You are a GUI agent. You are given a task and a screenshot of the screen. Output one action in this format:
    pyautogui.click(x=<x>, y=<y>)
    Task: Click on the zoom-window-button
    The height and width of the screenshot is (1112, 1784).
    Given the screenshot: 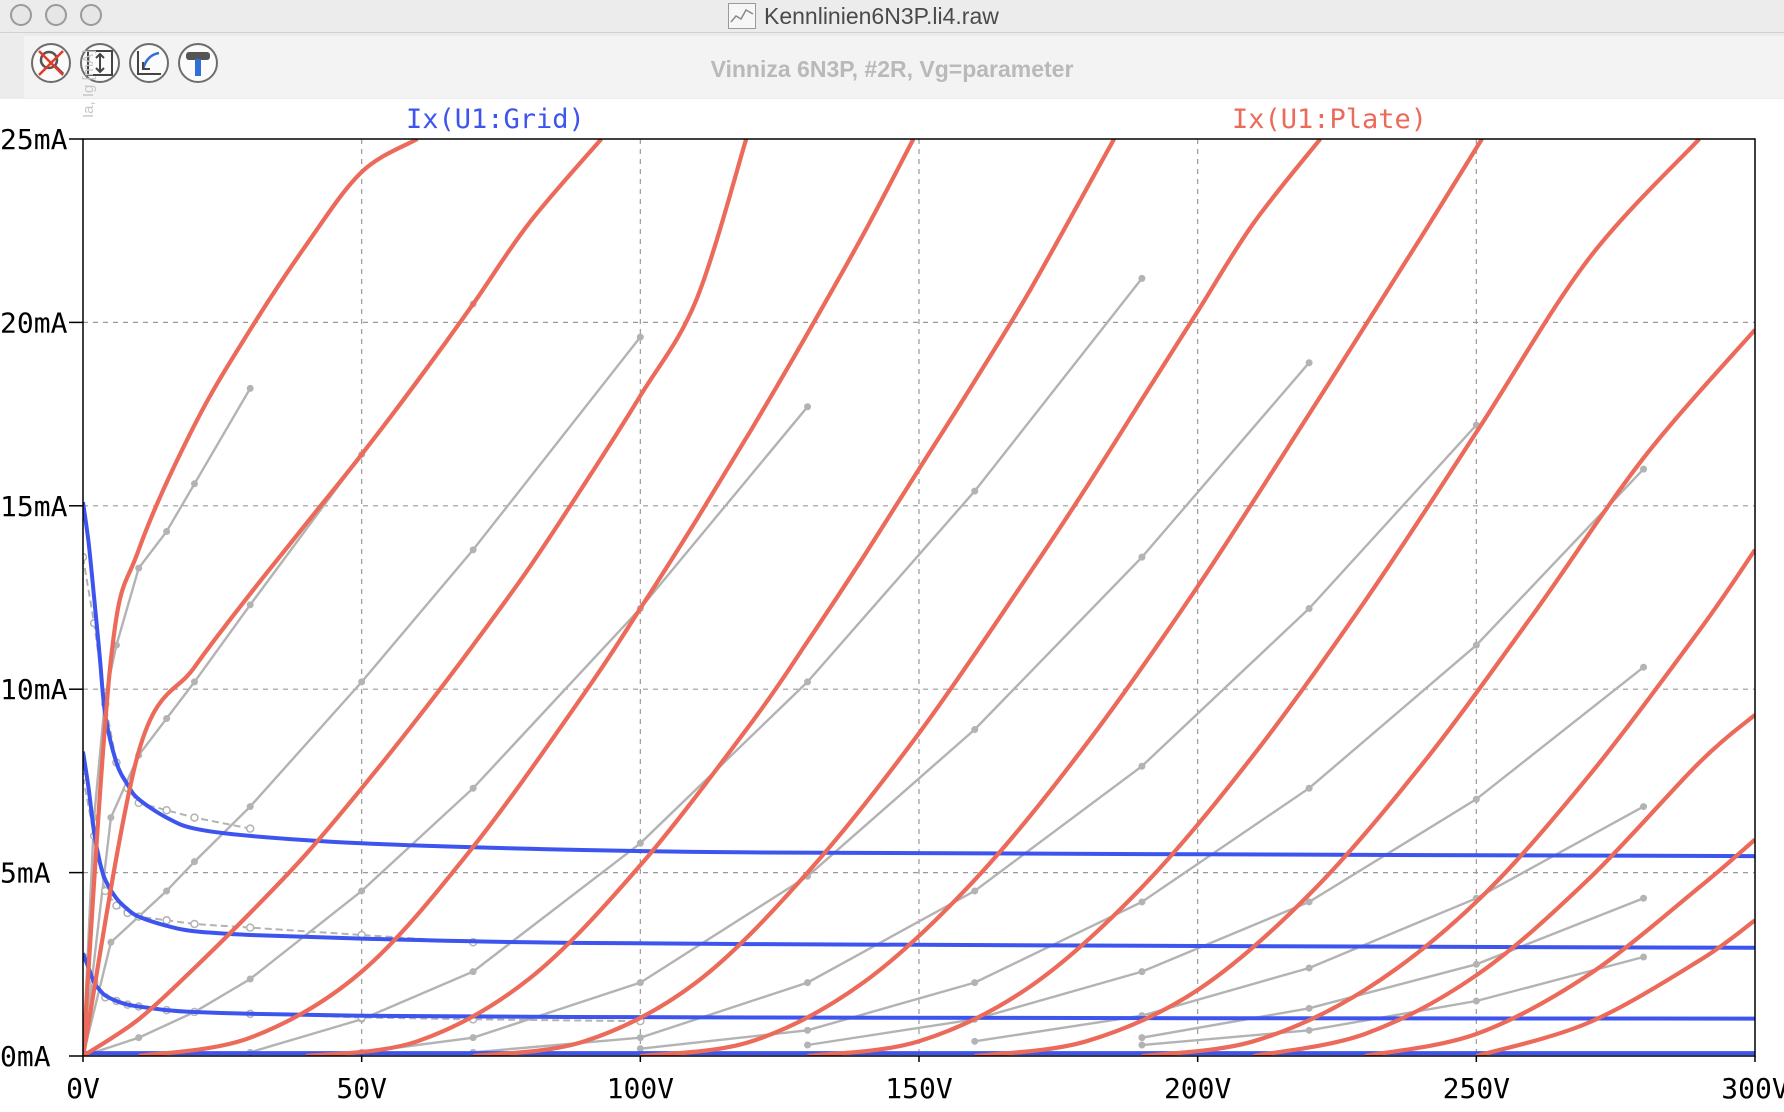 What is the action you would take?
    pyautogui.click(x=91, y=15)
    